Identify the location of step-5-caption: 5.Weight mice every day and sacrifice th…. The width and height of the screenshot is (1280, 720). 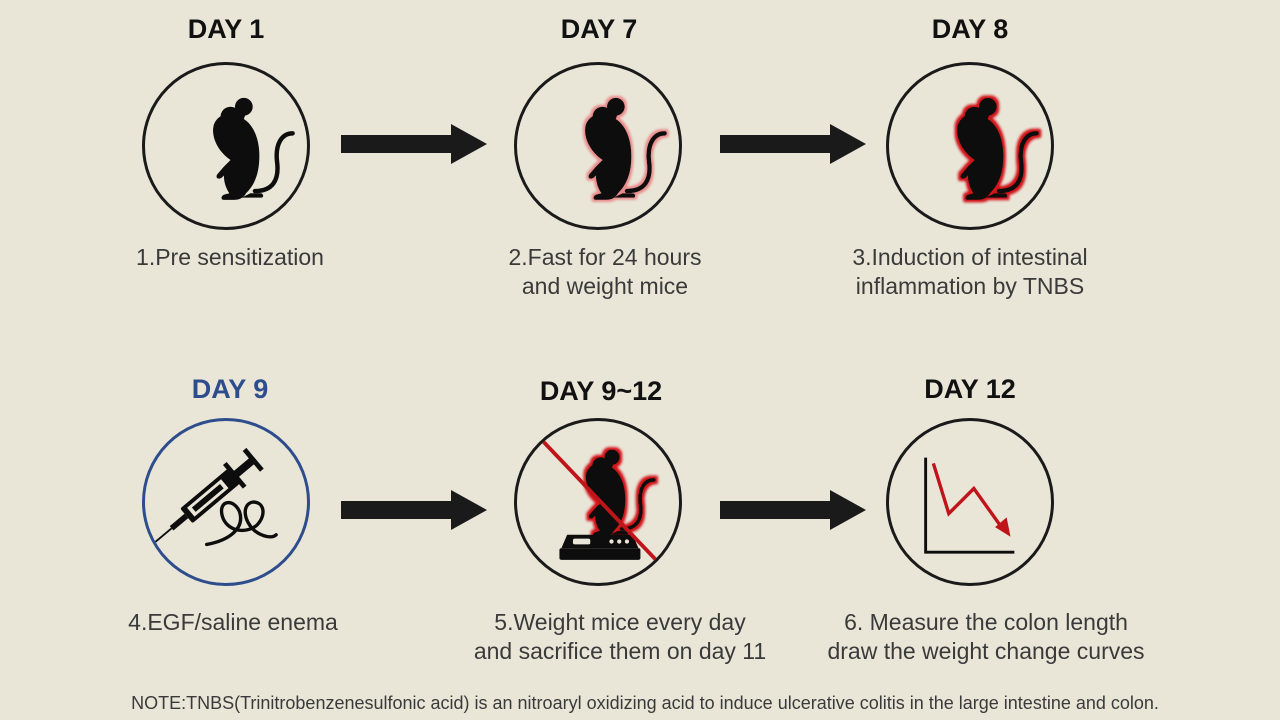
(620, 636).